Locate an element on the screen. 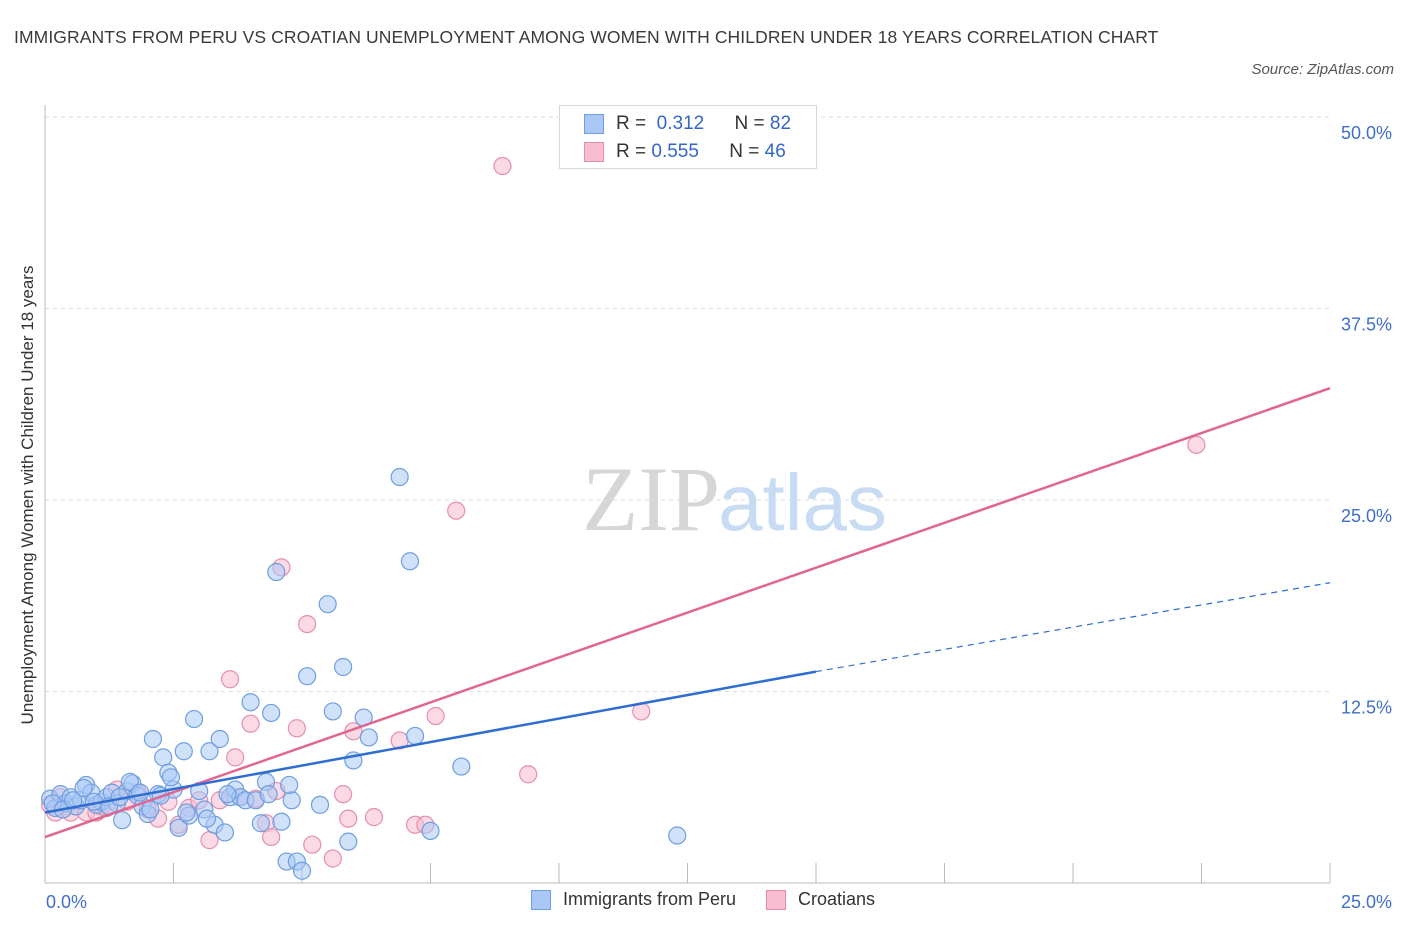 The image size is (1406, 930). n-value: 46 is located at coordinates (775, 151).